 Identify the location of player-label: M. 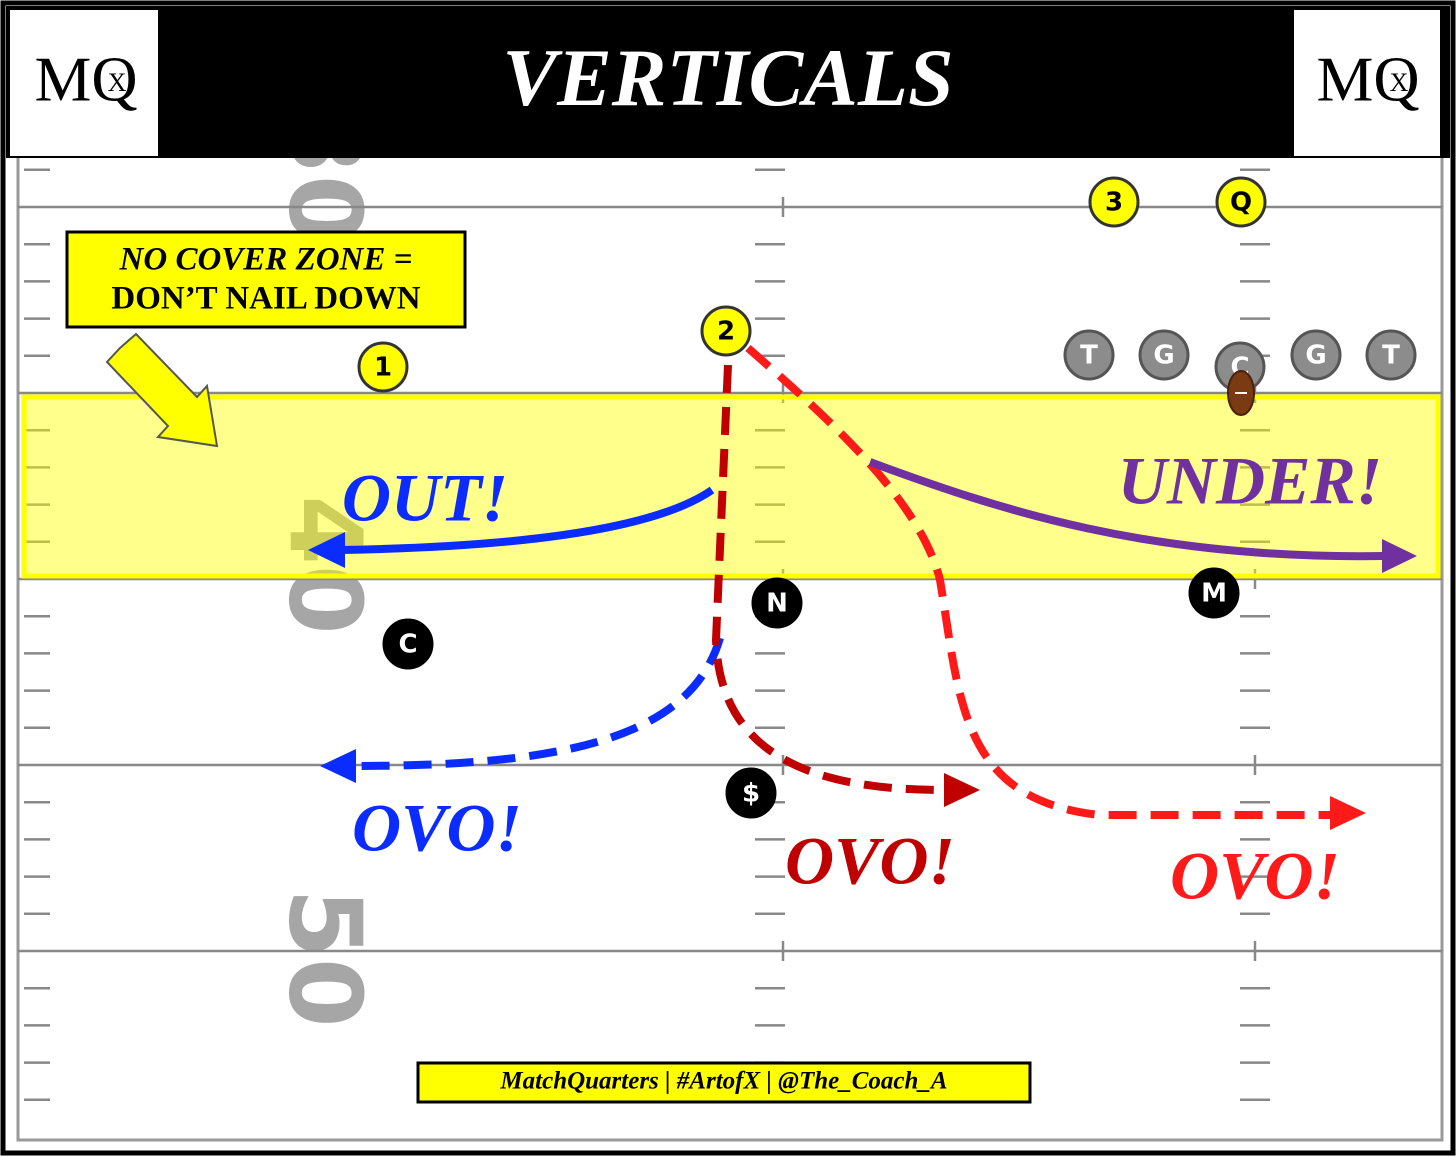
(1214, 594).